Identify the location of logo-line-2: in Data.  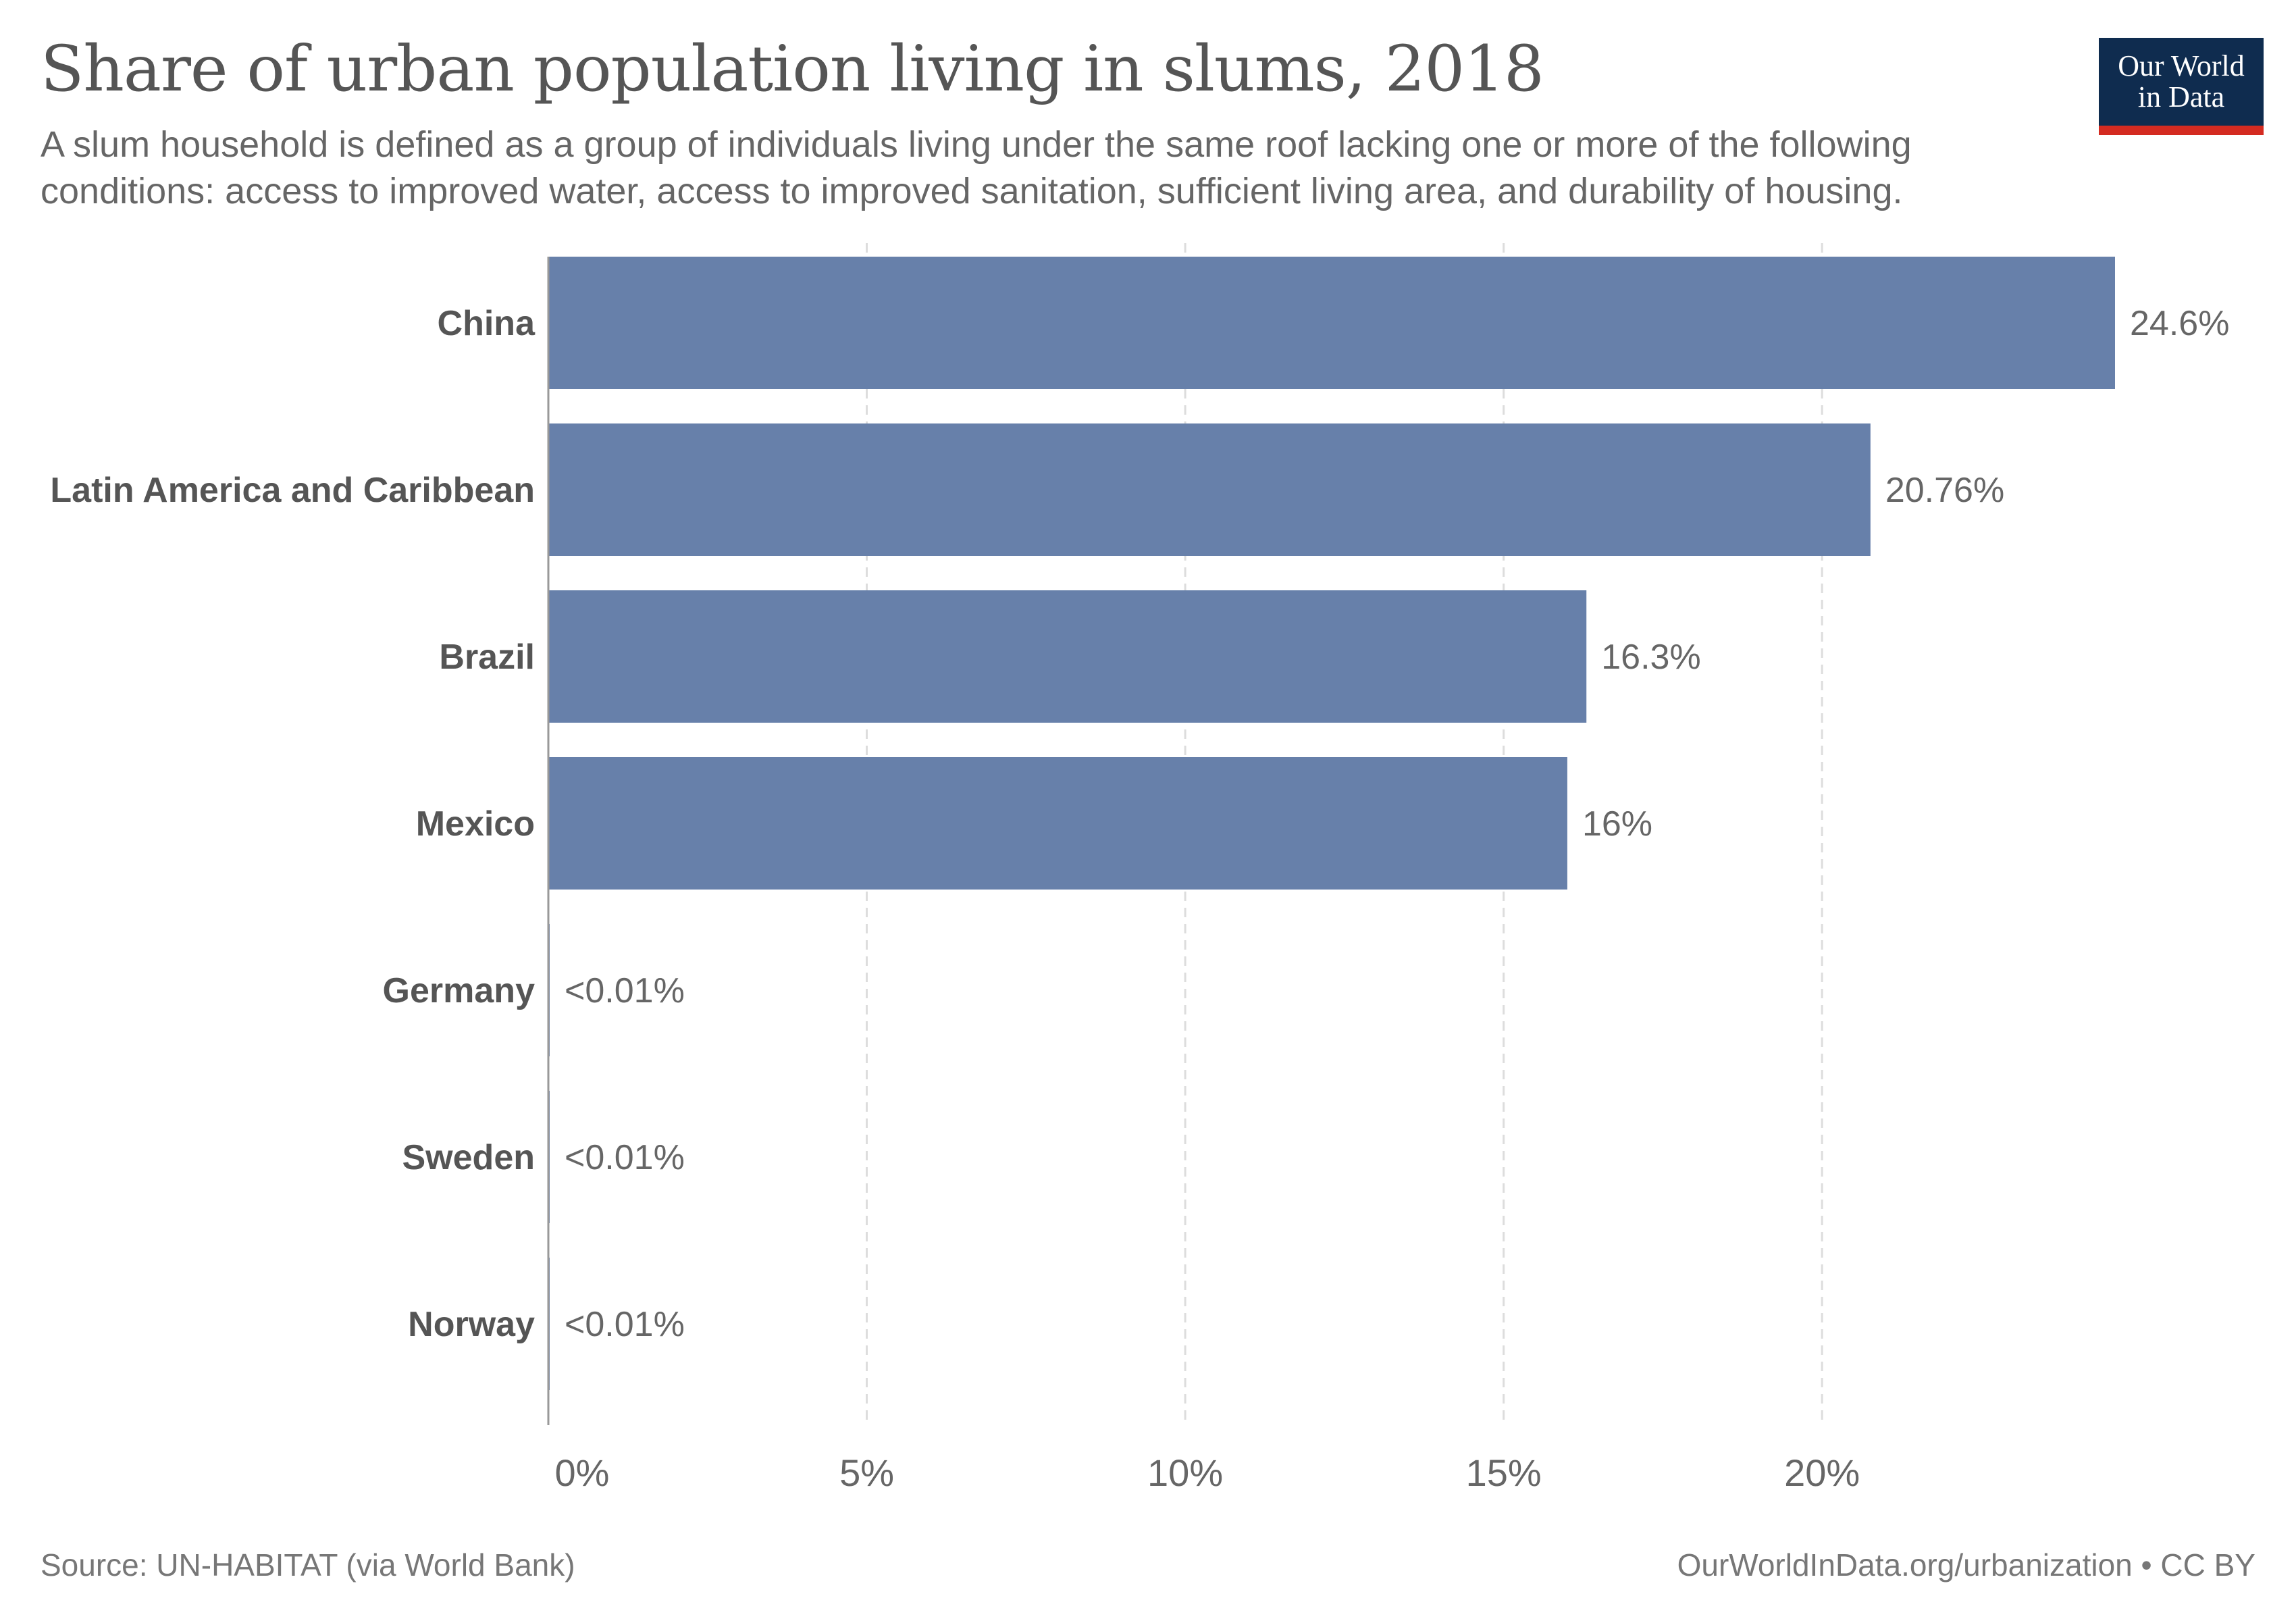
(2181, 96).